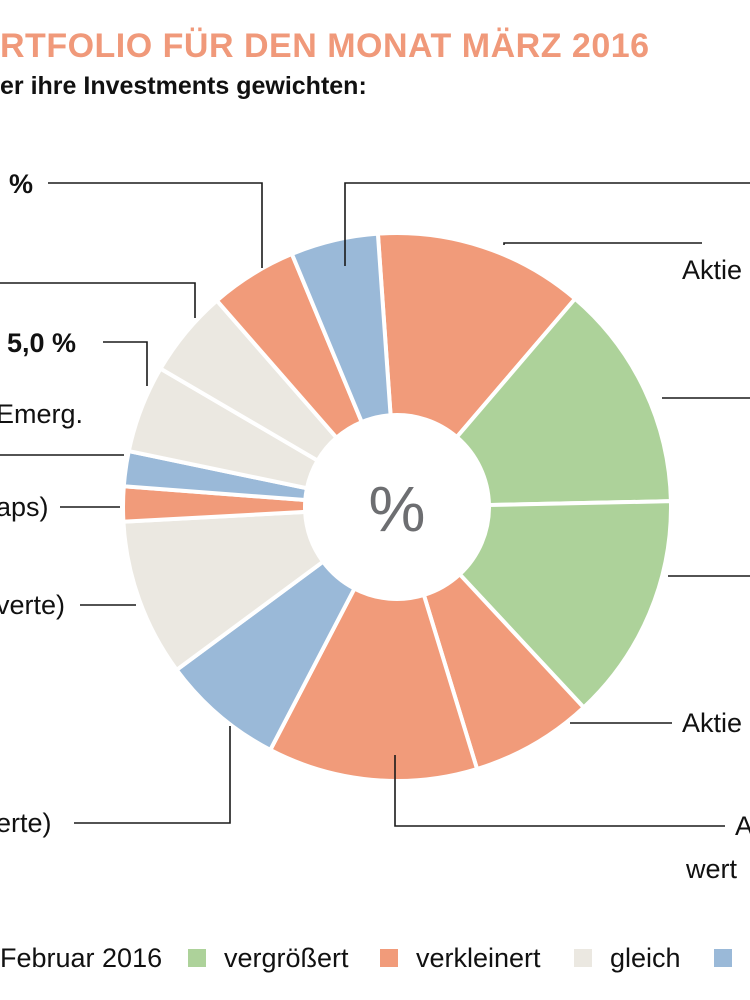 The image size is (750, 1000). Describe the element at coordinates (41, 343) in the screenshot. I see `slice-label-value-50: 5,0 %` at that location.